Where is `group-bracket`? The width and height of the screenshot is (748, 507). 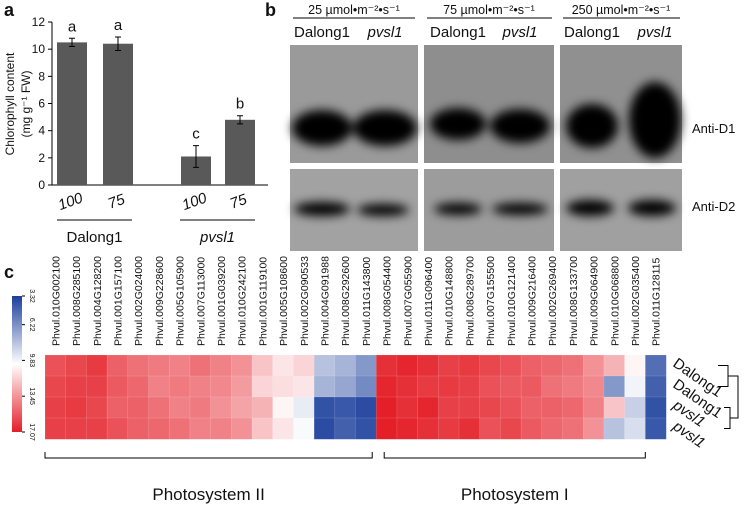
group-bracket is located at coordinates (208, 455).